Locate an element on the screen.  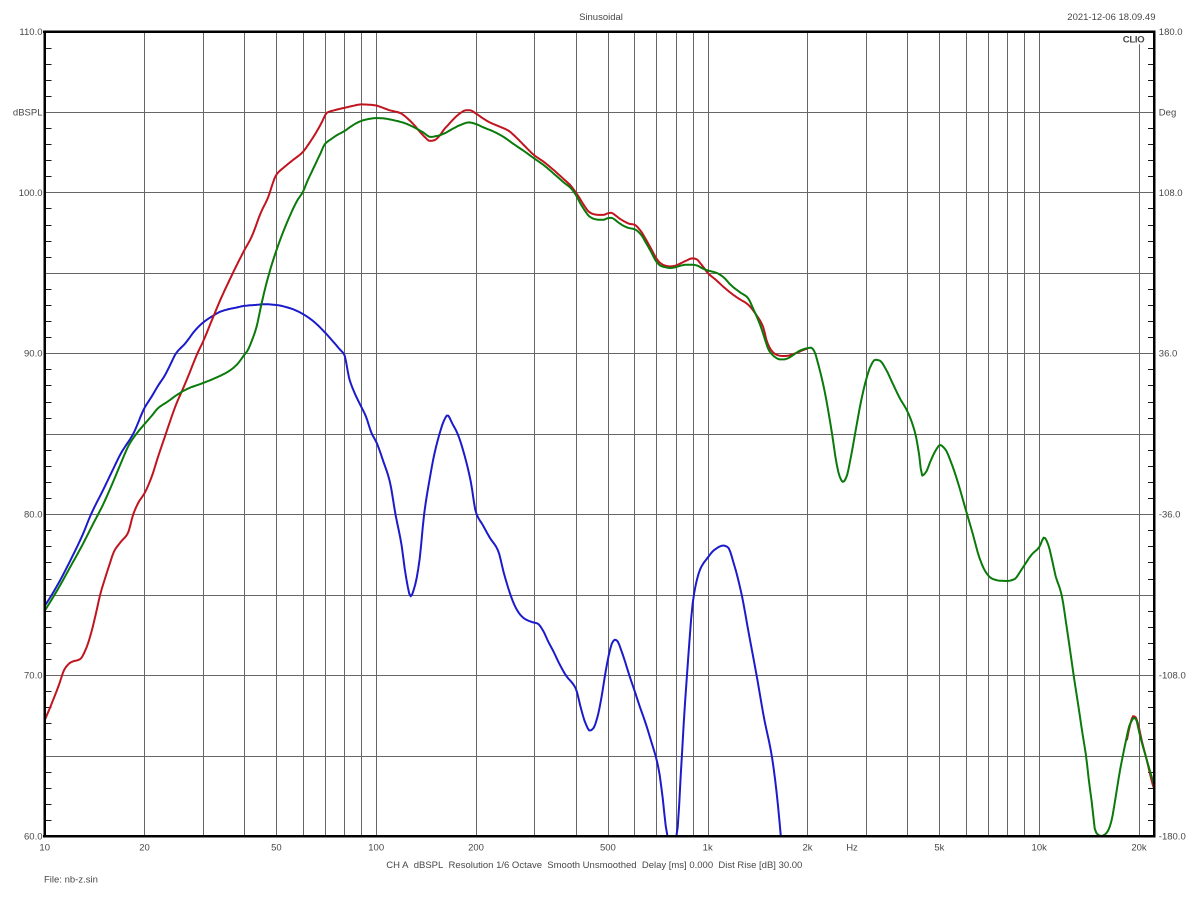
svg-text: 108.0 is located at coordinates (1171, 193).